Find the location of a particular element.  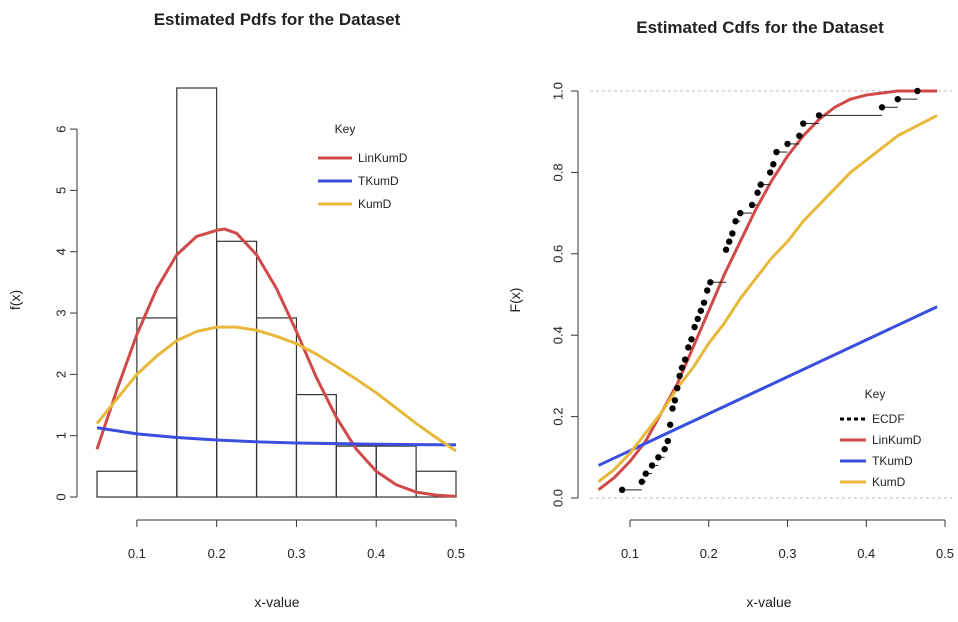

pdf-chart-title: Estimated Pdfs for the Dataset is located at coordinates (277, 19).